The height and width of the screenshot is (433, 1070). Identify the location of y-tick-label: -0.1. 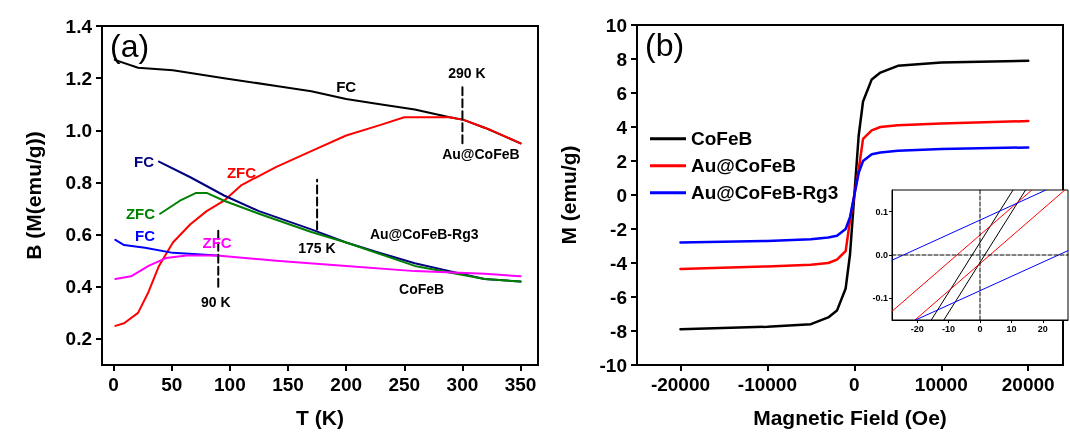
(880, 298).